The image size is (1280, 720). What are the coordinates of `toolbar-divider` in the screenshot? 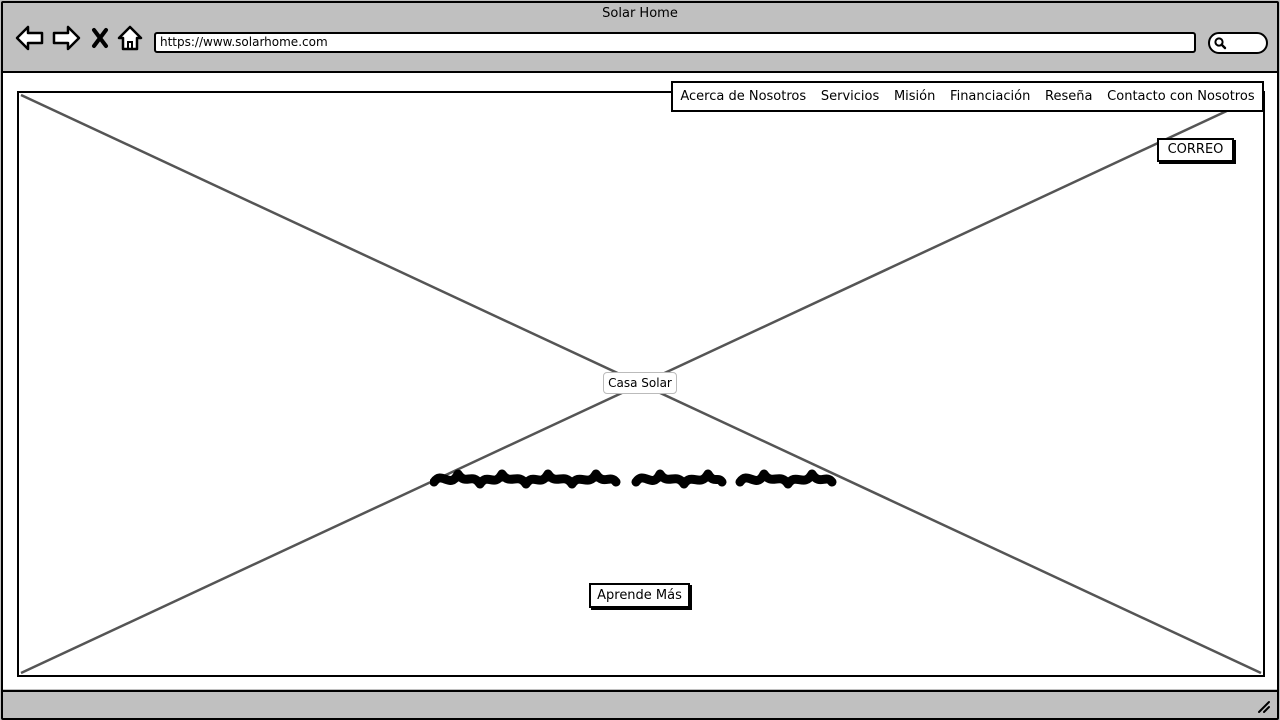 It's located at (640, 72).